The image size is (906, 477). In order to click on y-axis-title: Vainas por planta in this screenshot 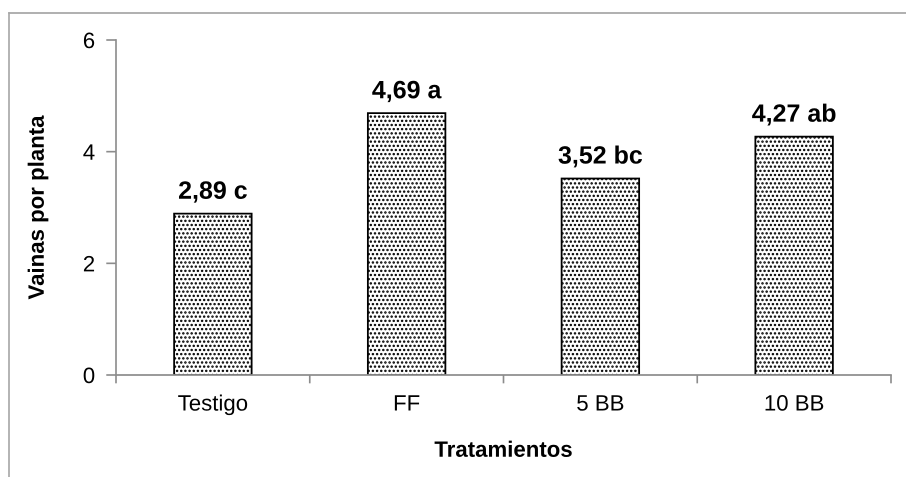, I will do `click(38, 207)`.